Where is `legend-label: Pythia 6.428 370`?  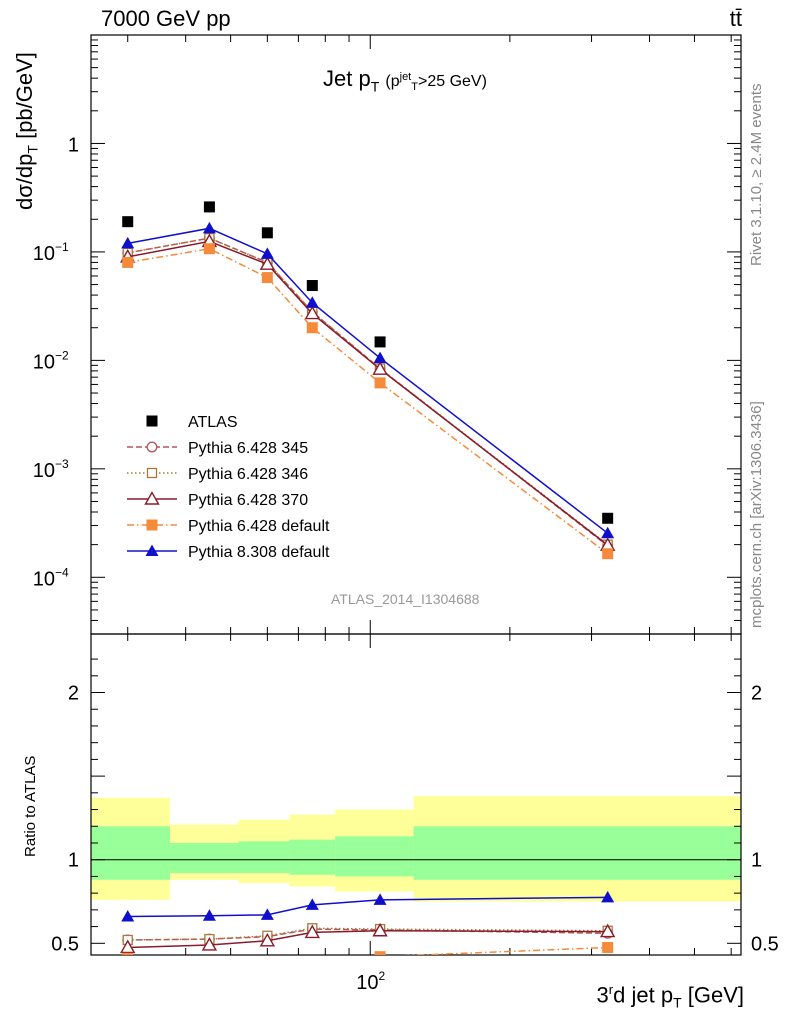
legend-label: Pythia 6.428 370 is located at coordinates (248, 500).